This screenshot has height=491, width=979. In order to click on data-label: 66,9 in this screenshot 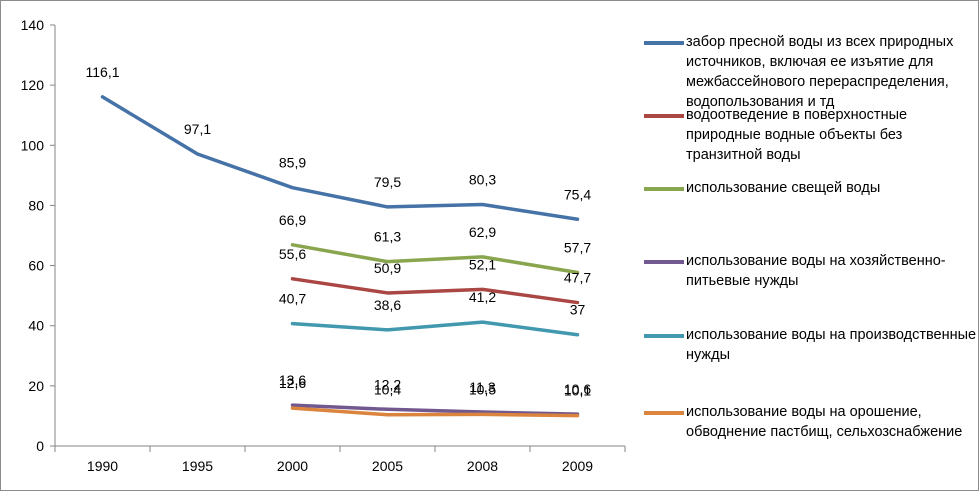, I will do `click(292, 220)`.